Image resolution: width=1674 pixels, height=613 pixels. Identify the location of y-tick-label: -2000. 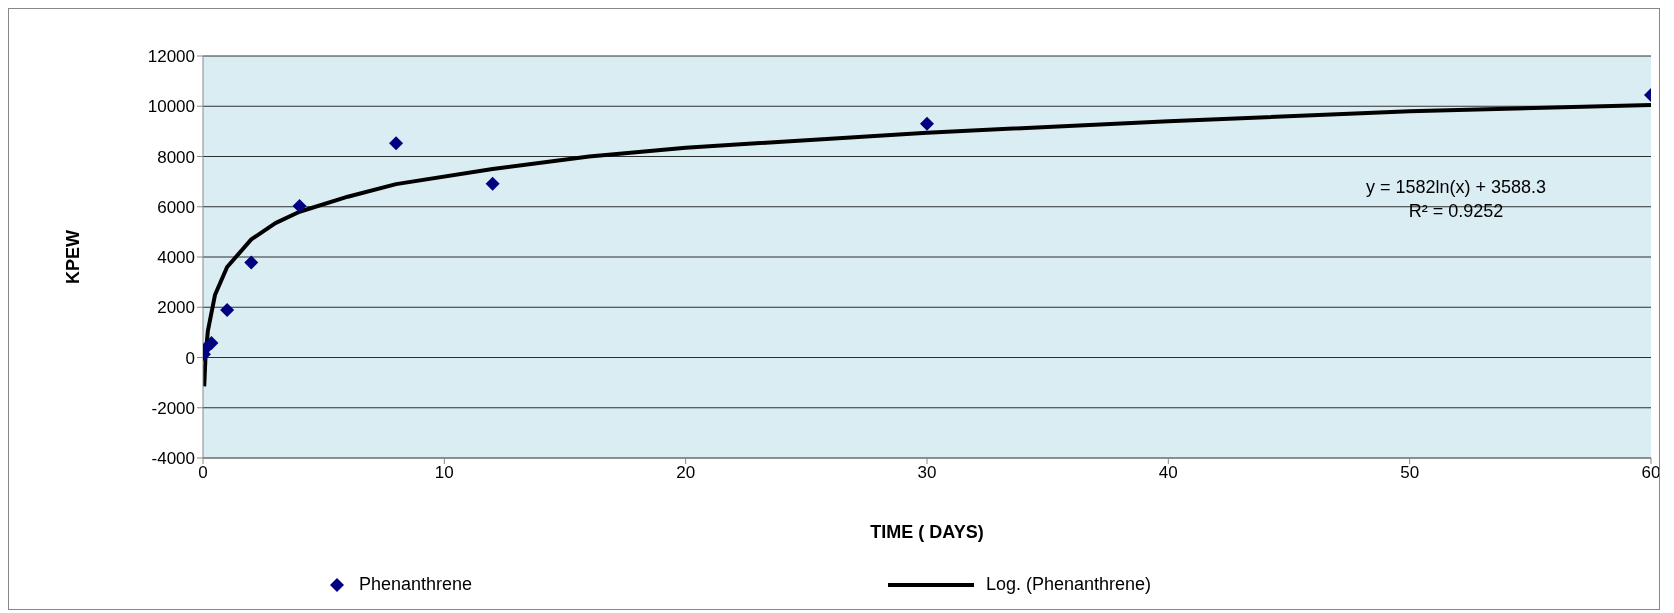
(173, 408).